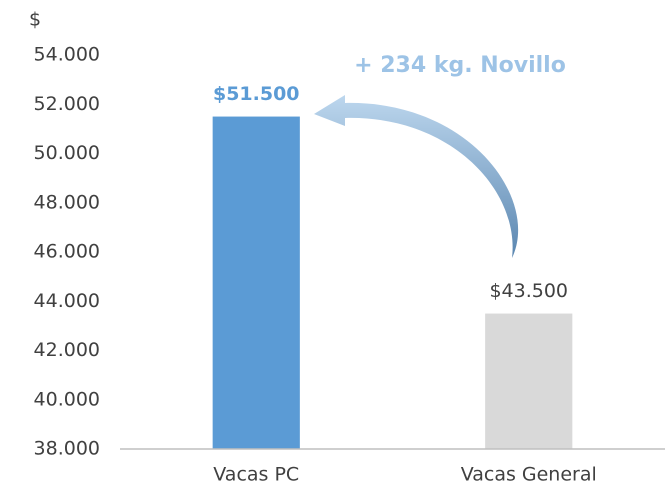 The image size is (665, 485). Describe the element at coordinates (67, 449) in the screenshot. I see `y-tick-label: 38.000` at that location.